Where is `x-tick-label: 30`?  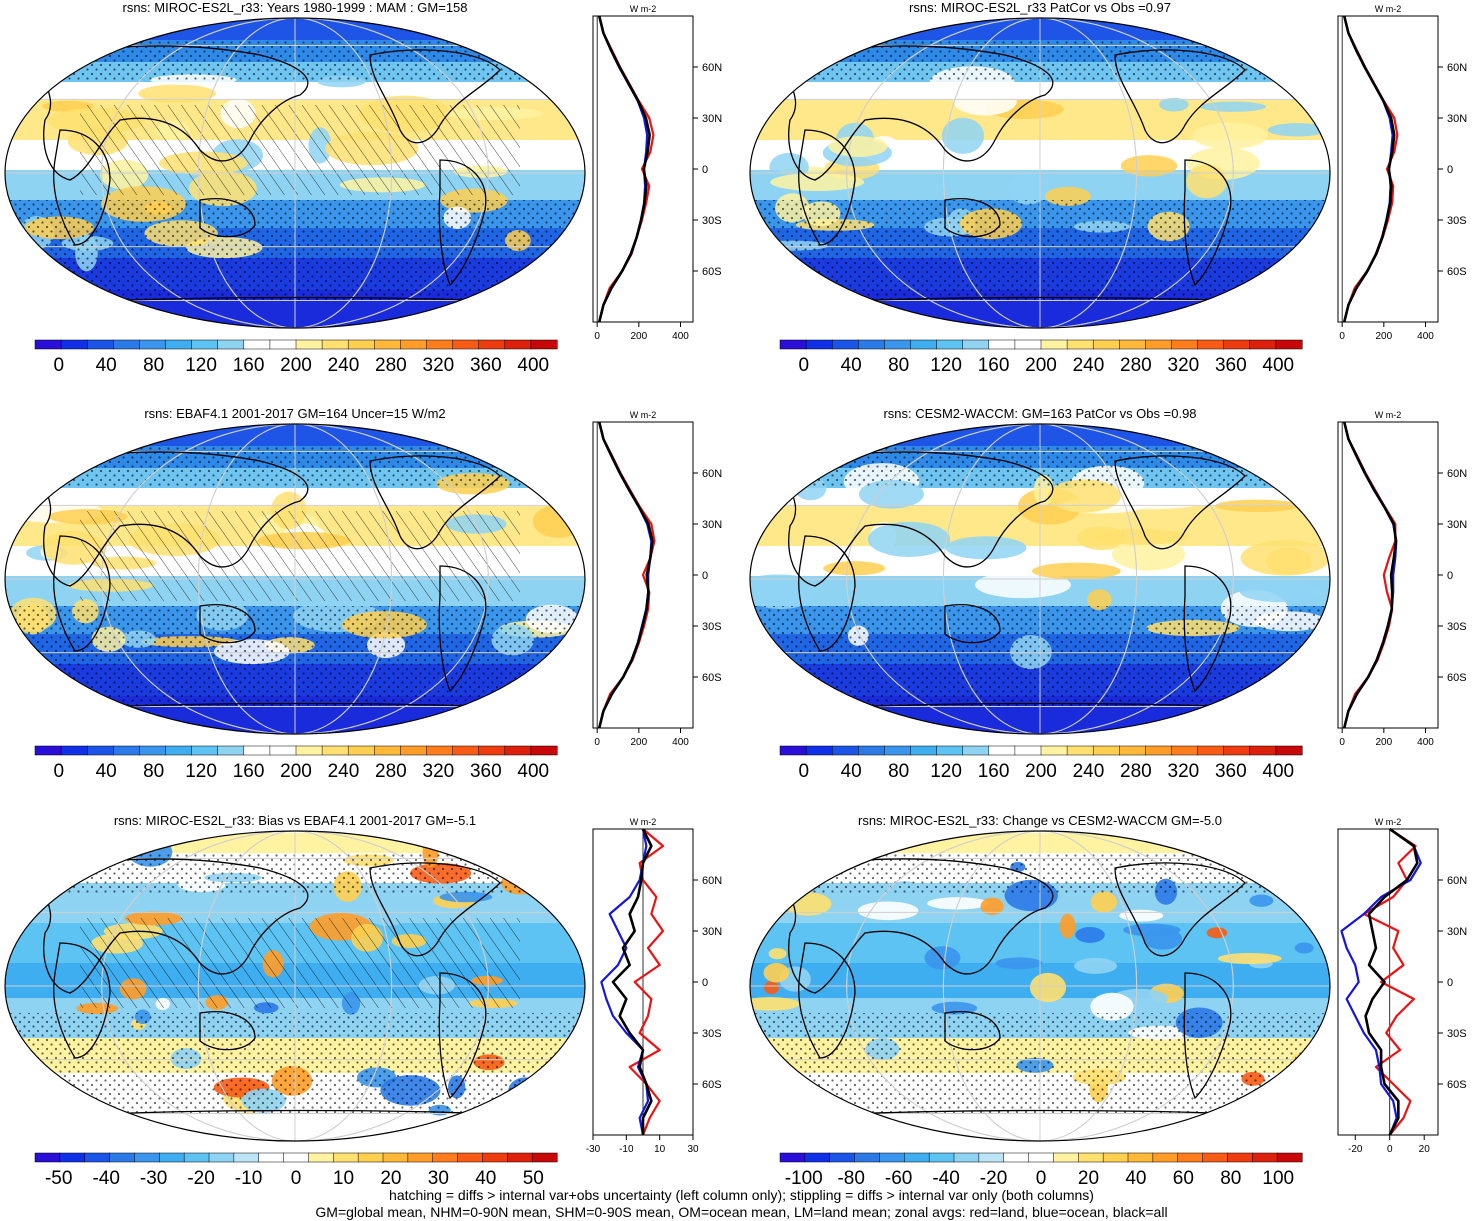 x-tick-label: 30 is located at coordinates (693, 1149).